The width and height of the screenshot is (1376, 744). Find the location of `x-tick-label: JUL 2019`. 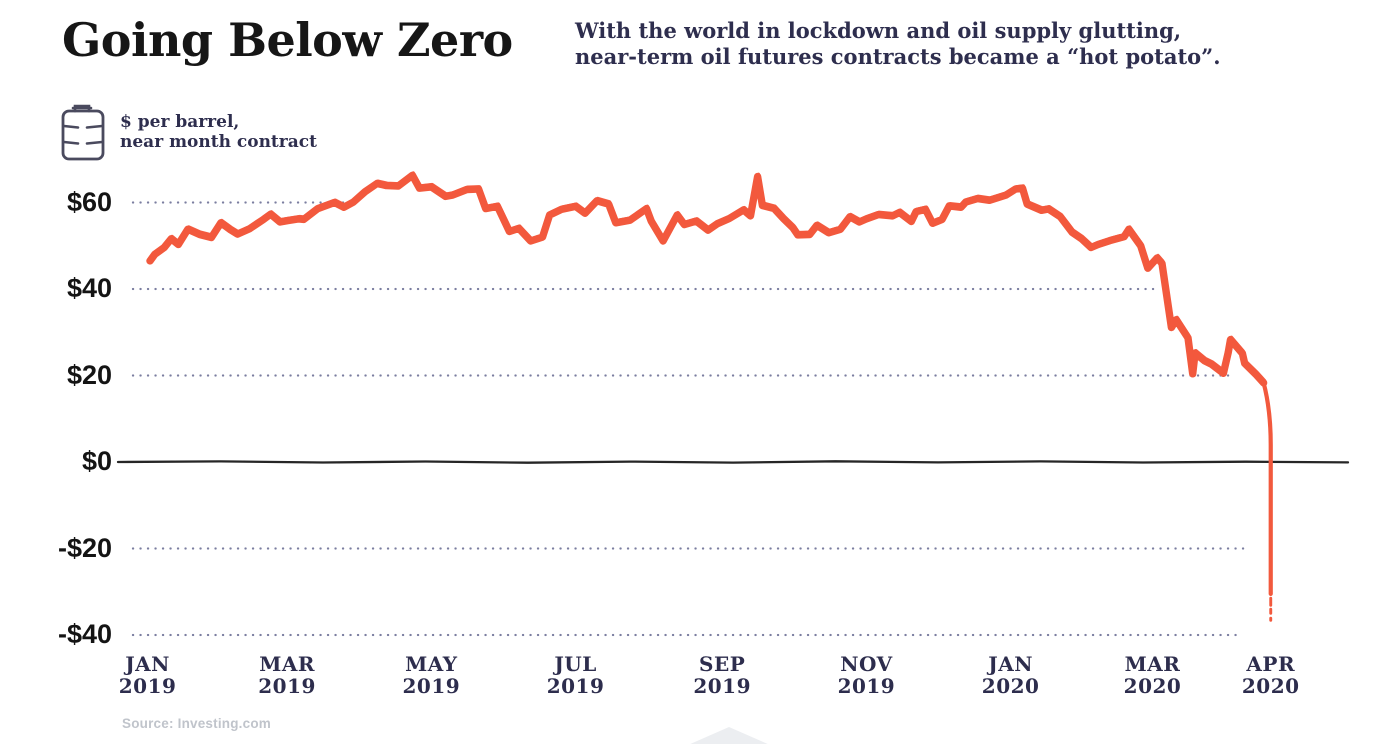

x-tick-label: JUL 2019 is located at coordinates (576, 675).